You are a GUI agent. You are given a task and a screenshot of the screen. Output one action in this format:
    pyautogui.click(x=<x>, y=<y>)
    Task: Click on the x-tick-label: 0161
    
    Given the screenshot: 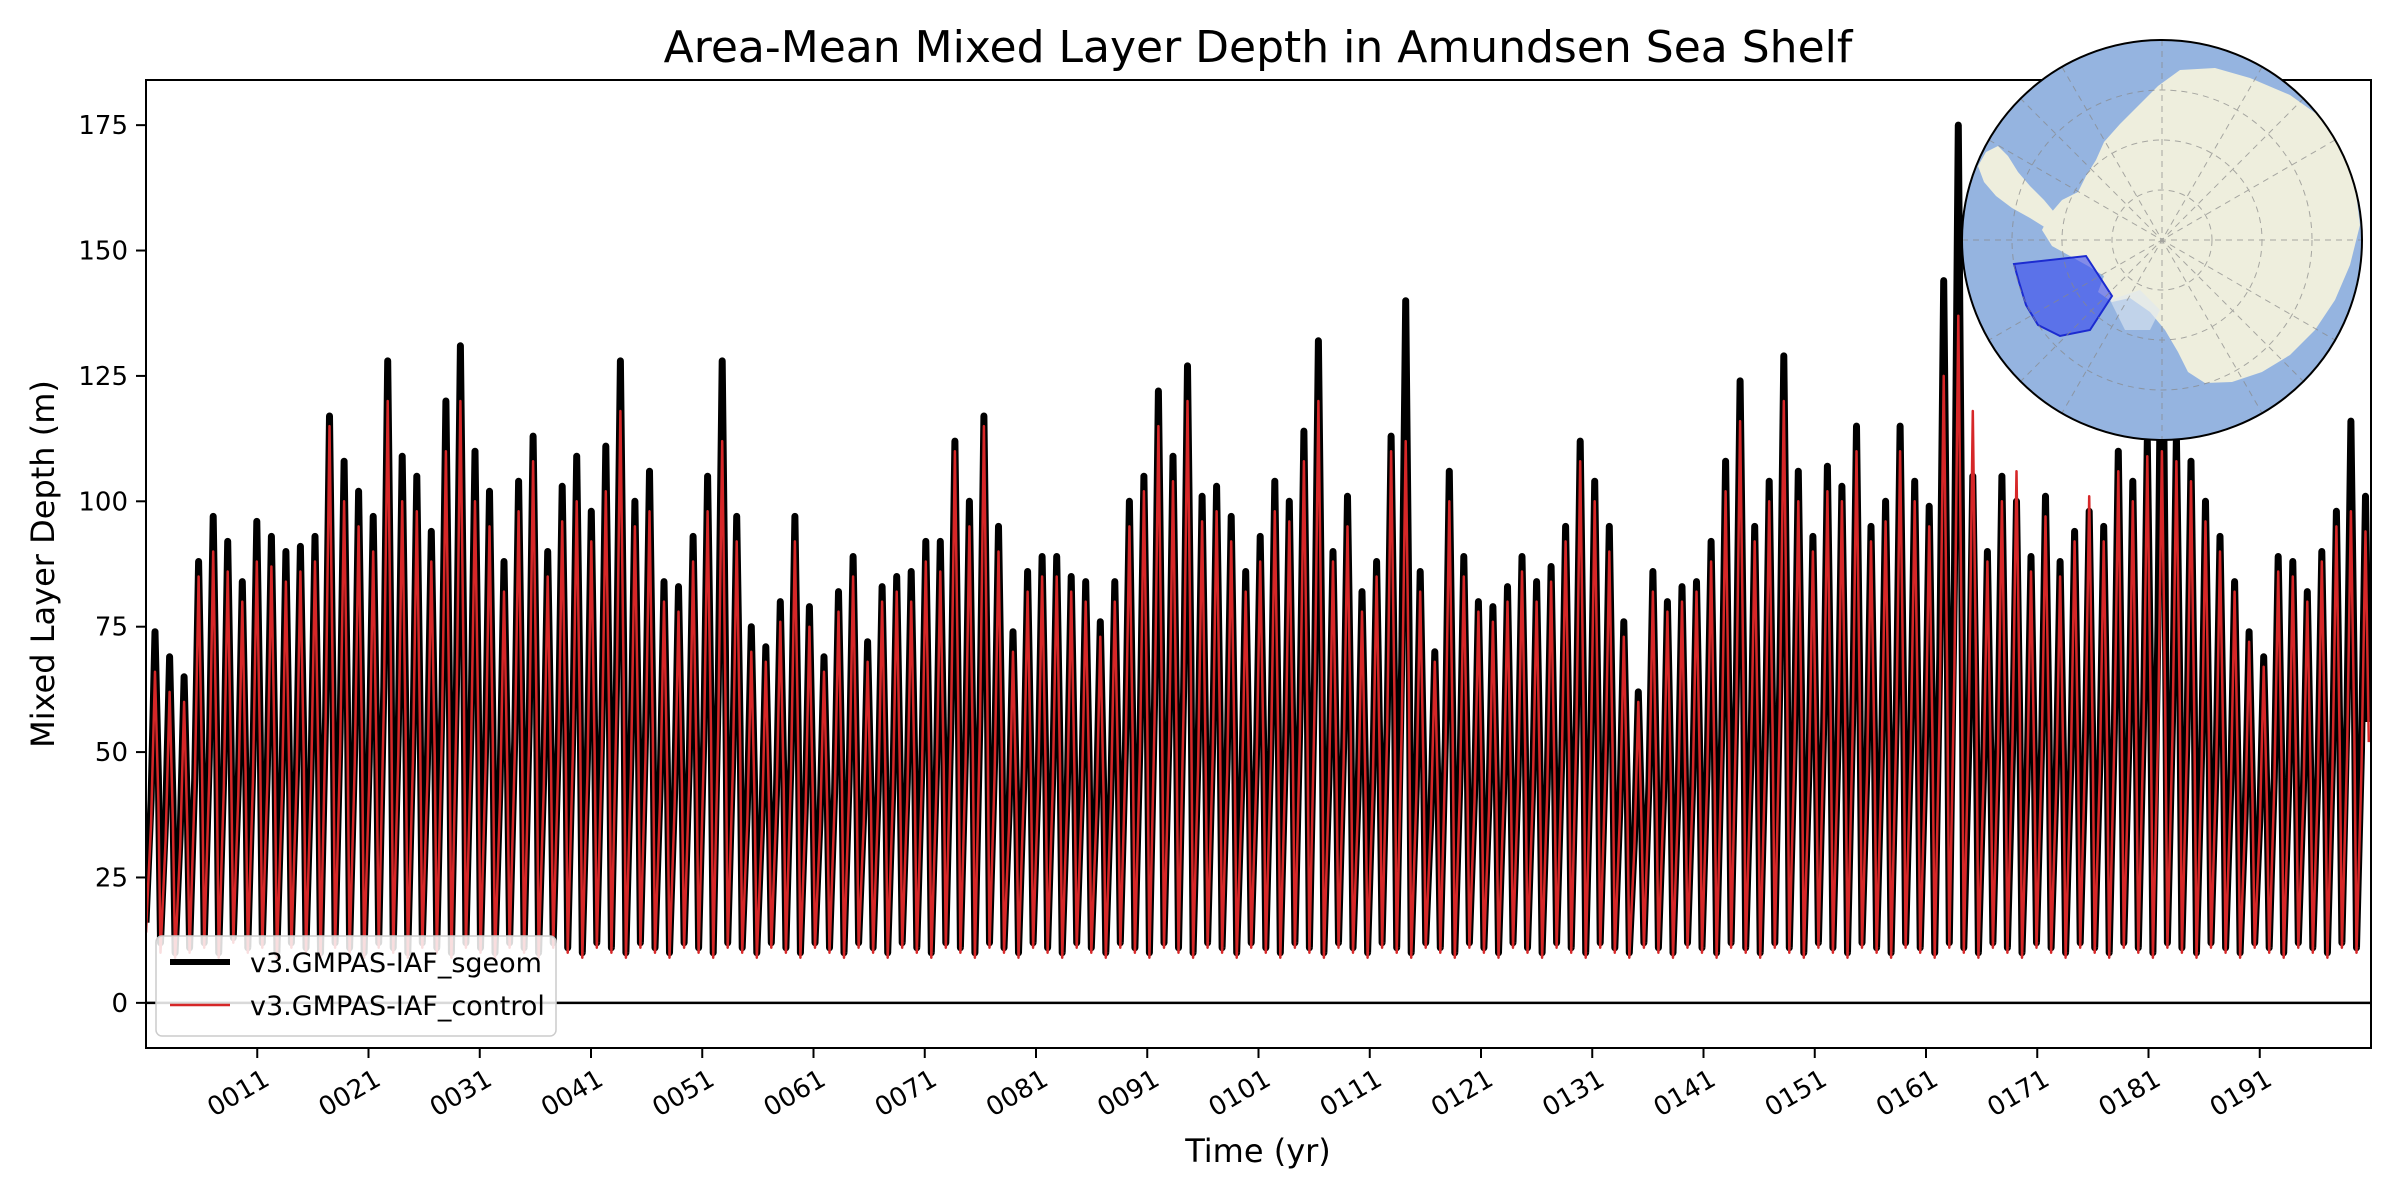 What is the action you would take?
    pyautogui.click(x=1907, y=1093)
    